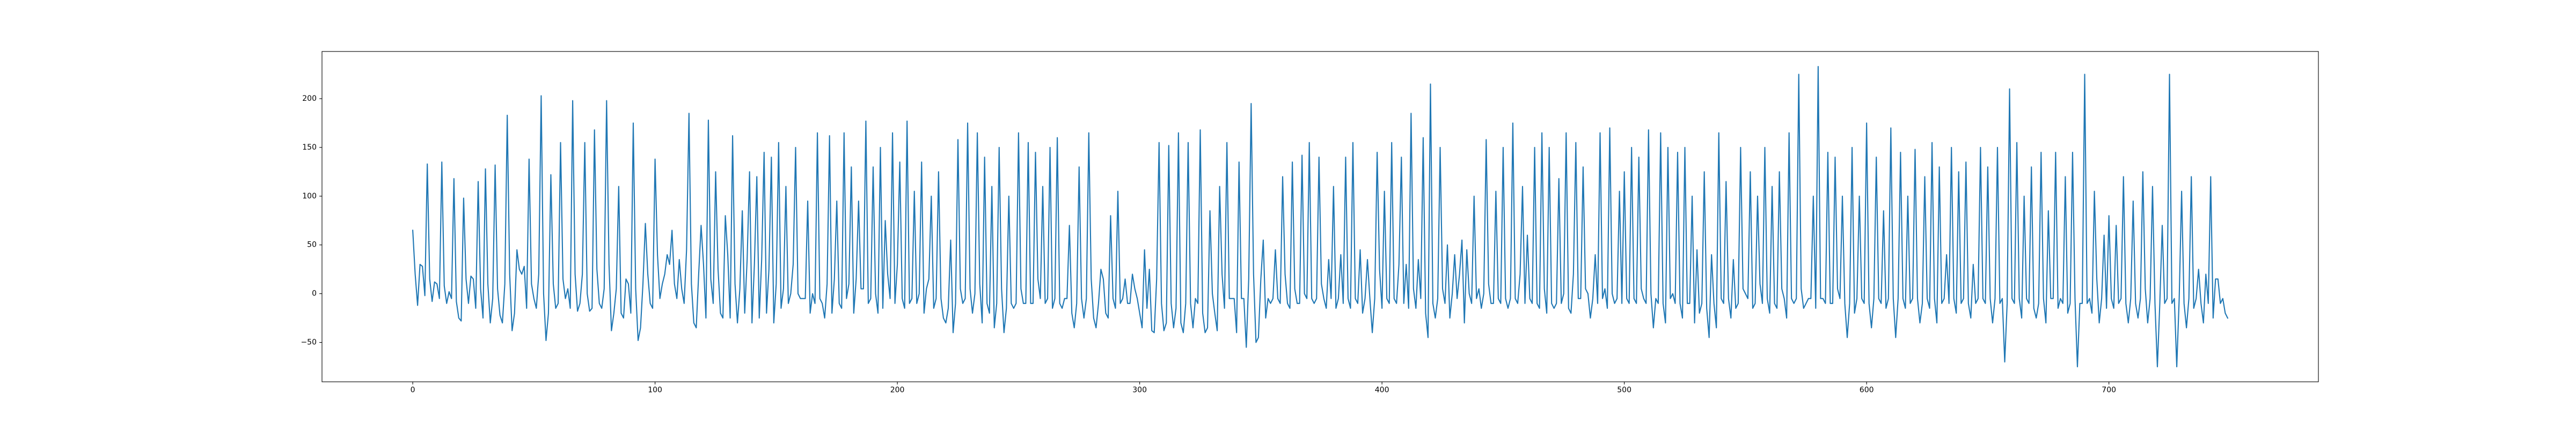  I want to click on x-tick-label: 100, so click(655, 390).